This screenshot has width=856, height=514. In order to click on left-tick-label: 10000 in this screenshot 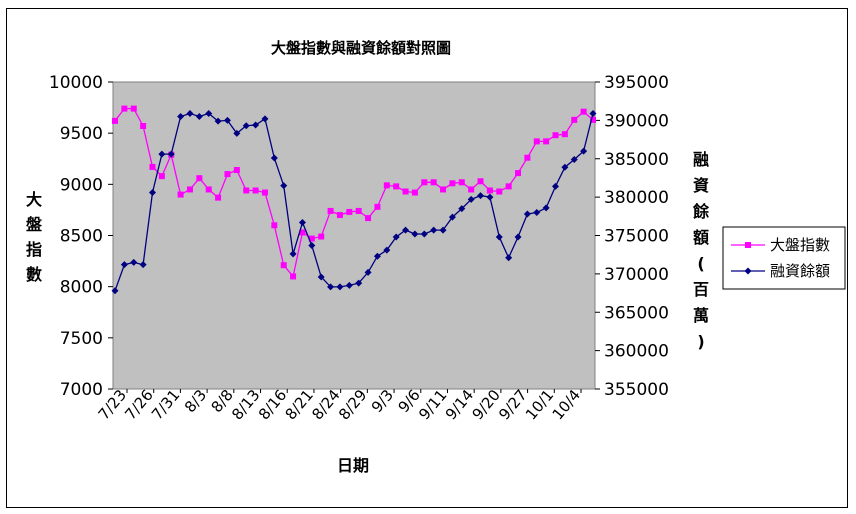, I will do `click(76, 83)`.